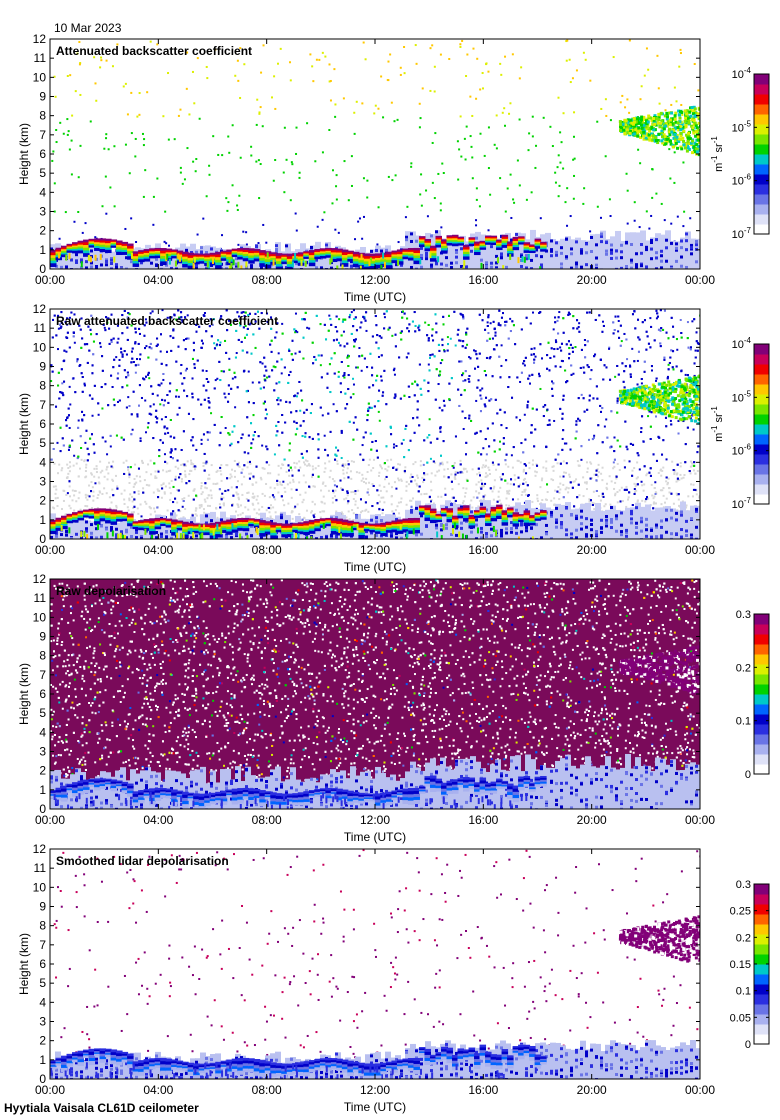 The width and height of the screenshot is (780, 1120). I want to click on site-instrument-label: Hyytiala Vaisala CL61D ceilometer, so click(101, 1108).